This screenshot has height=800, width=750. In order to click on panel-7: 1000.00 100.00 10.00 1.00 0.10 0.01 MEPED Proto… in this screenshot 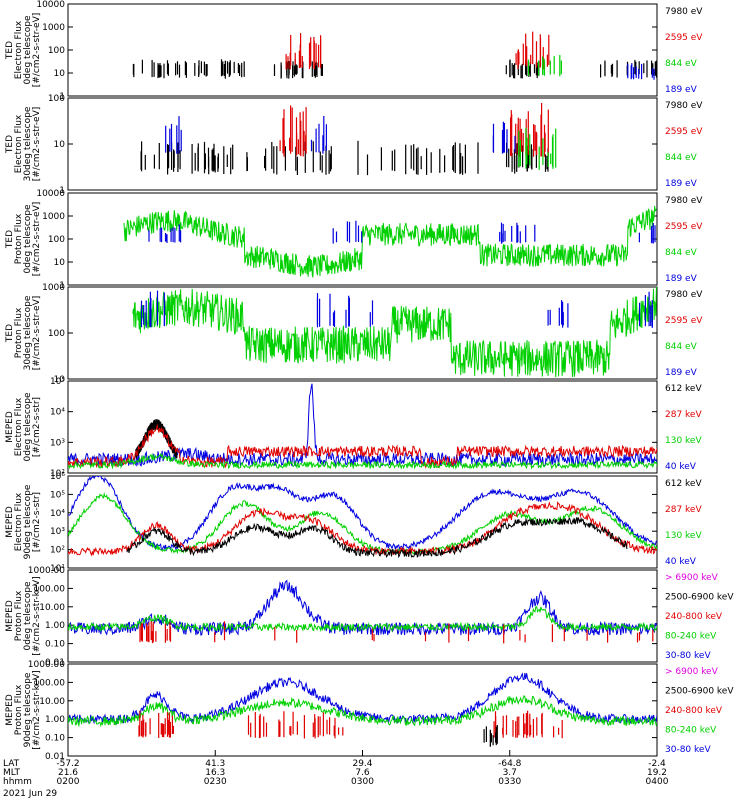, I will do `click(369, 617)`.